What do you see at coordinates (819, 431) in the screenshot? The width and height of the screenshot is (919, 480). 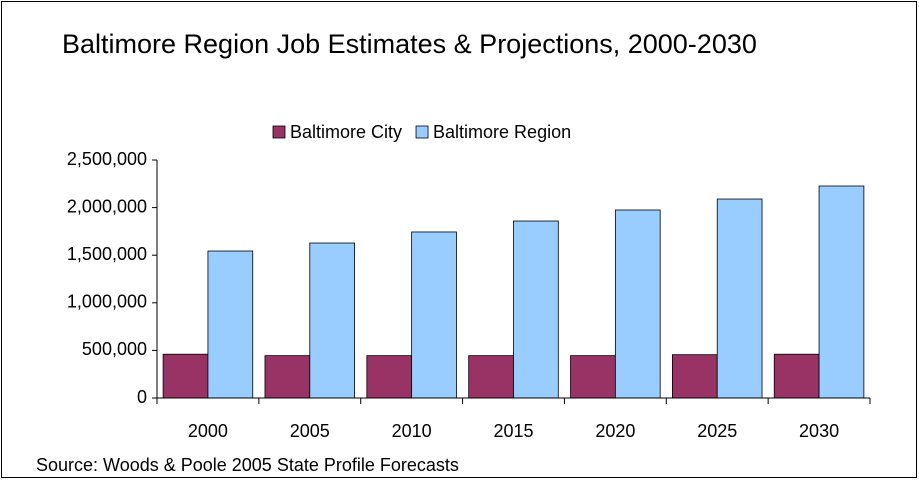 I see `x-tick-label: 2030` at bounding box center [819, 431].